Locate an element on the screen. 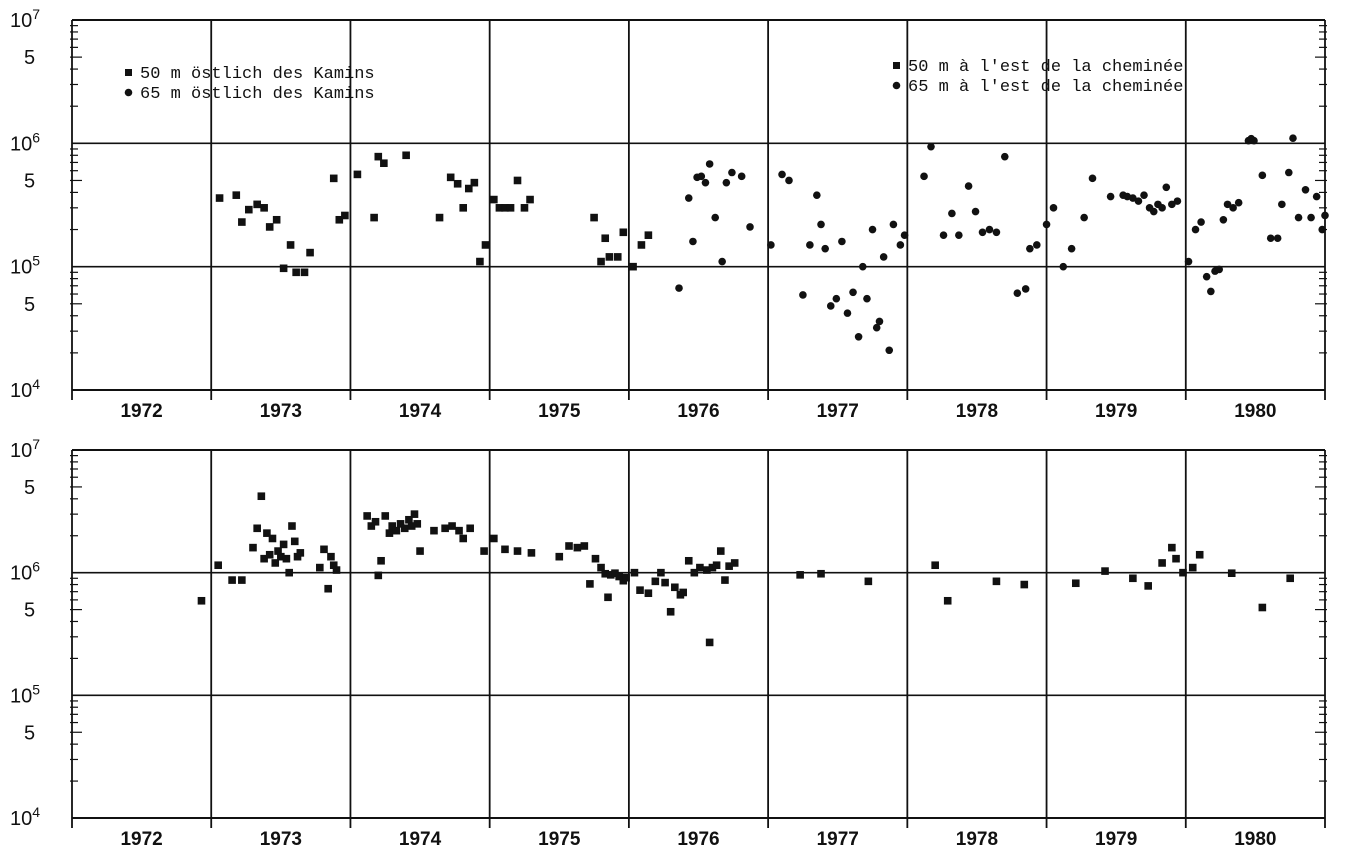 Image resolution: width=1345 pixels, height=850 pixels. panel-top-legend-left-marker-square is located at coordinates (128, 72).